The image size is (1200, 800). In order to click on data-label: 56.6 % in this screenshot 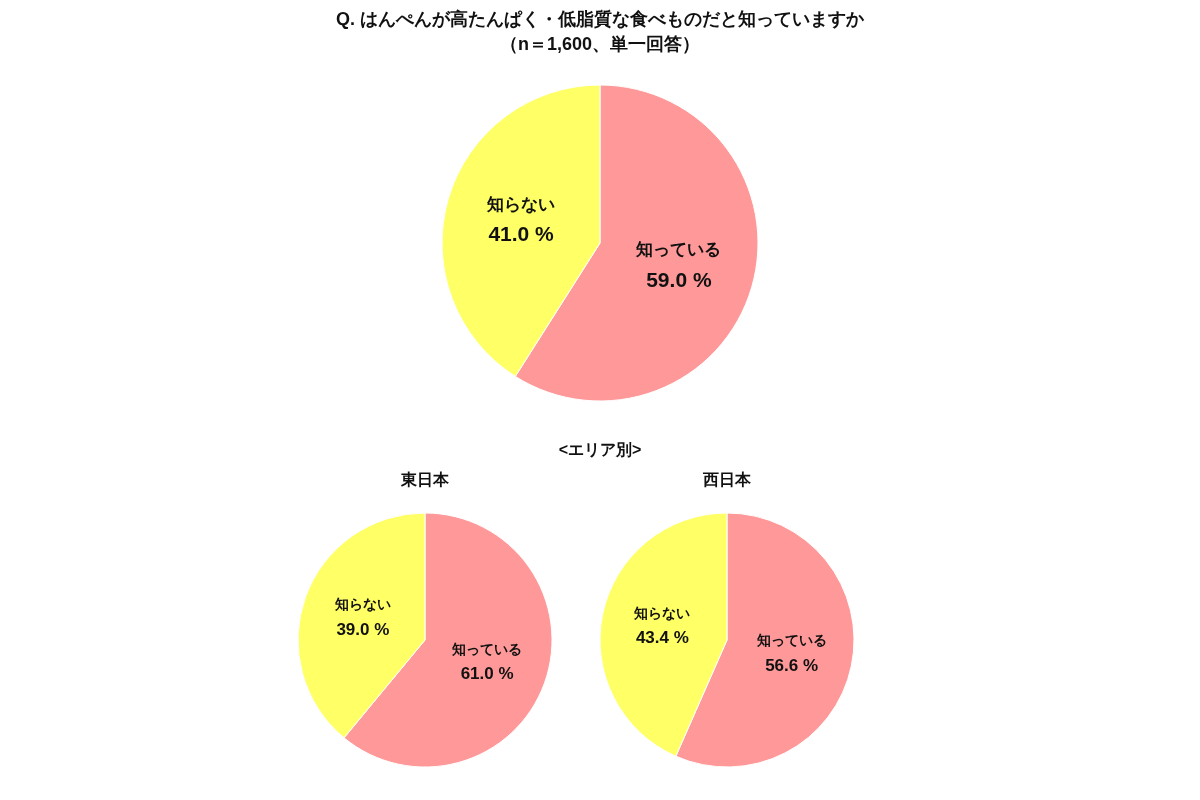, I will do `click(792, 665)`.